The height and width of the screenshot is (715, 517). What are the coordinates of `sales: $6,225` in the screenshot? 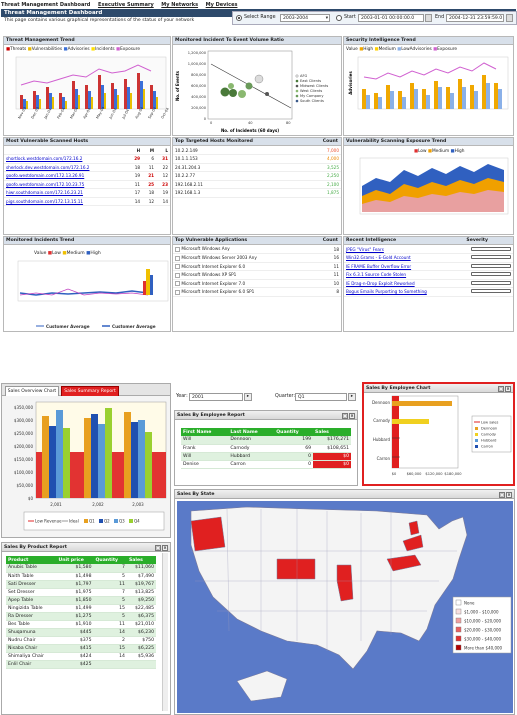 It's located at (141, 648).